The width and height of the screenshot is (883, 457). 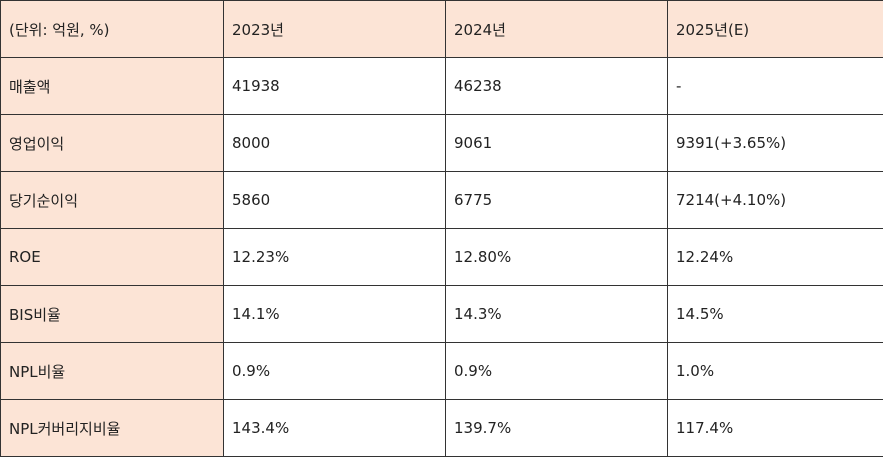 I want to click on data-row: 영업이익 8000 9061 9391(+3.65%), so click(x=441, y=143).